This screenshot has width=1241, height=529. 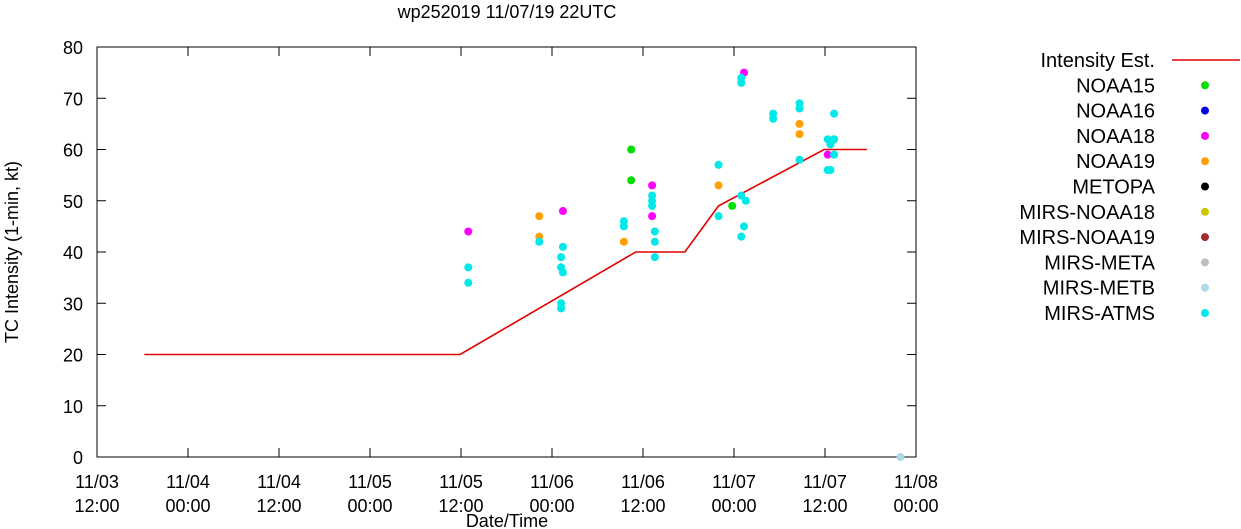 I want to click on legend-label-mirs-atms: MIRS-ATMS, so click(x=1099, y=314).